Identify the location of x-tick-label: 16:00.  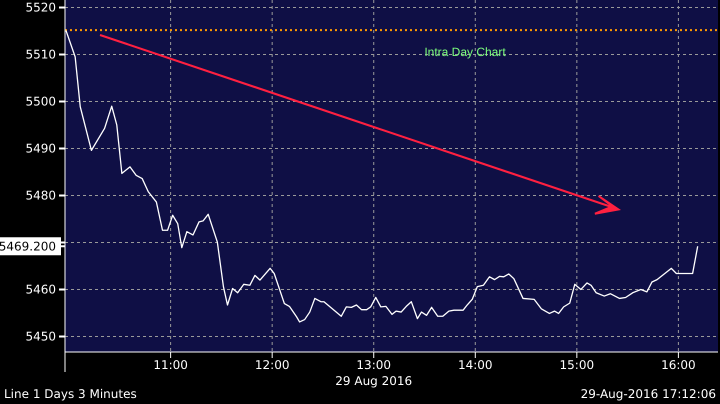
(678, 365).